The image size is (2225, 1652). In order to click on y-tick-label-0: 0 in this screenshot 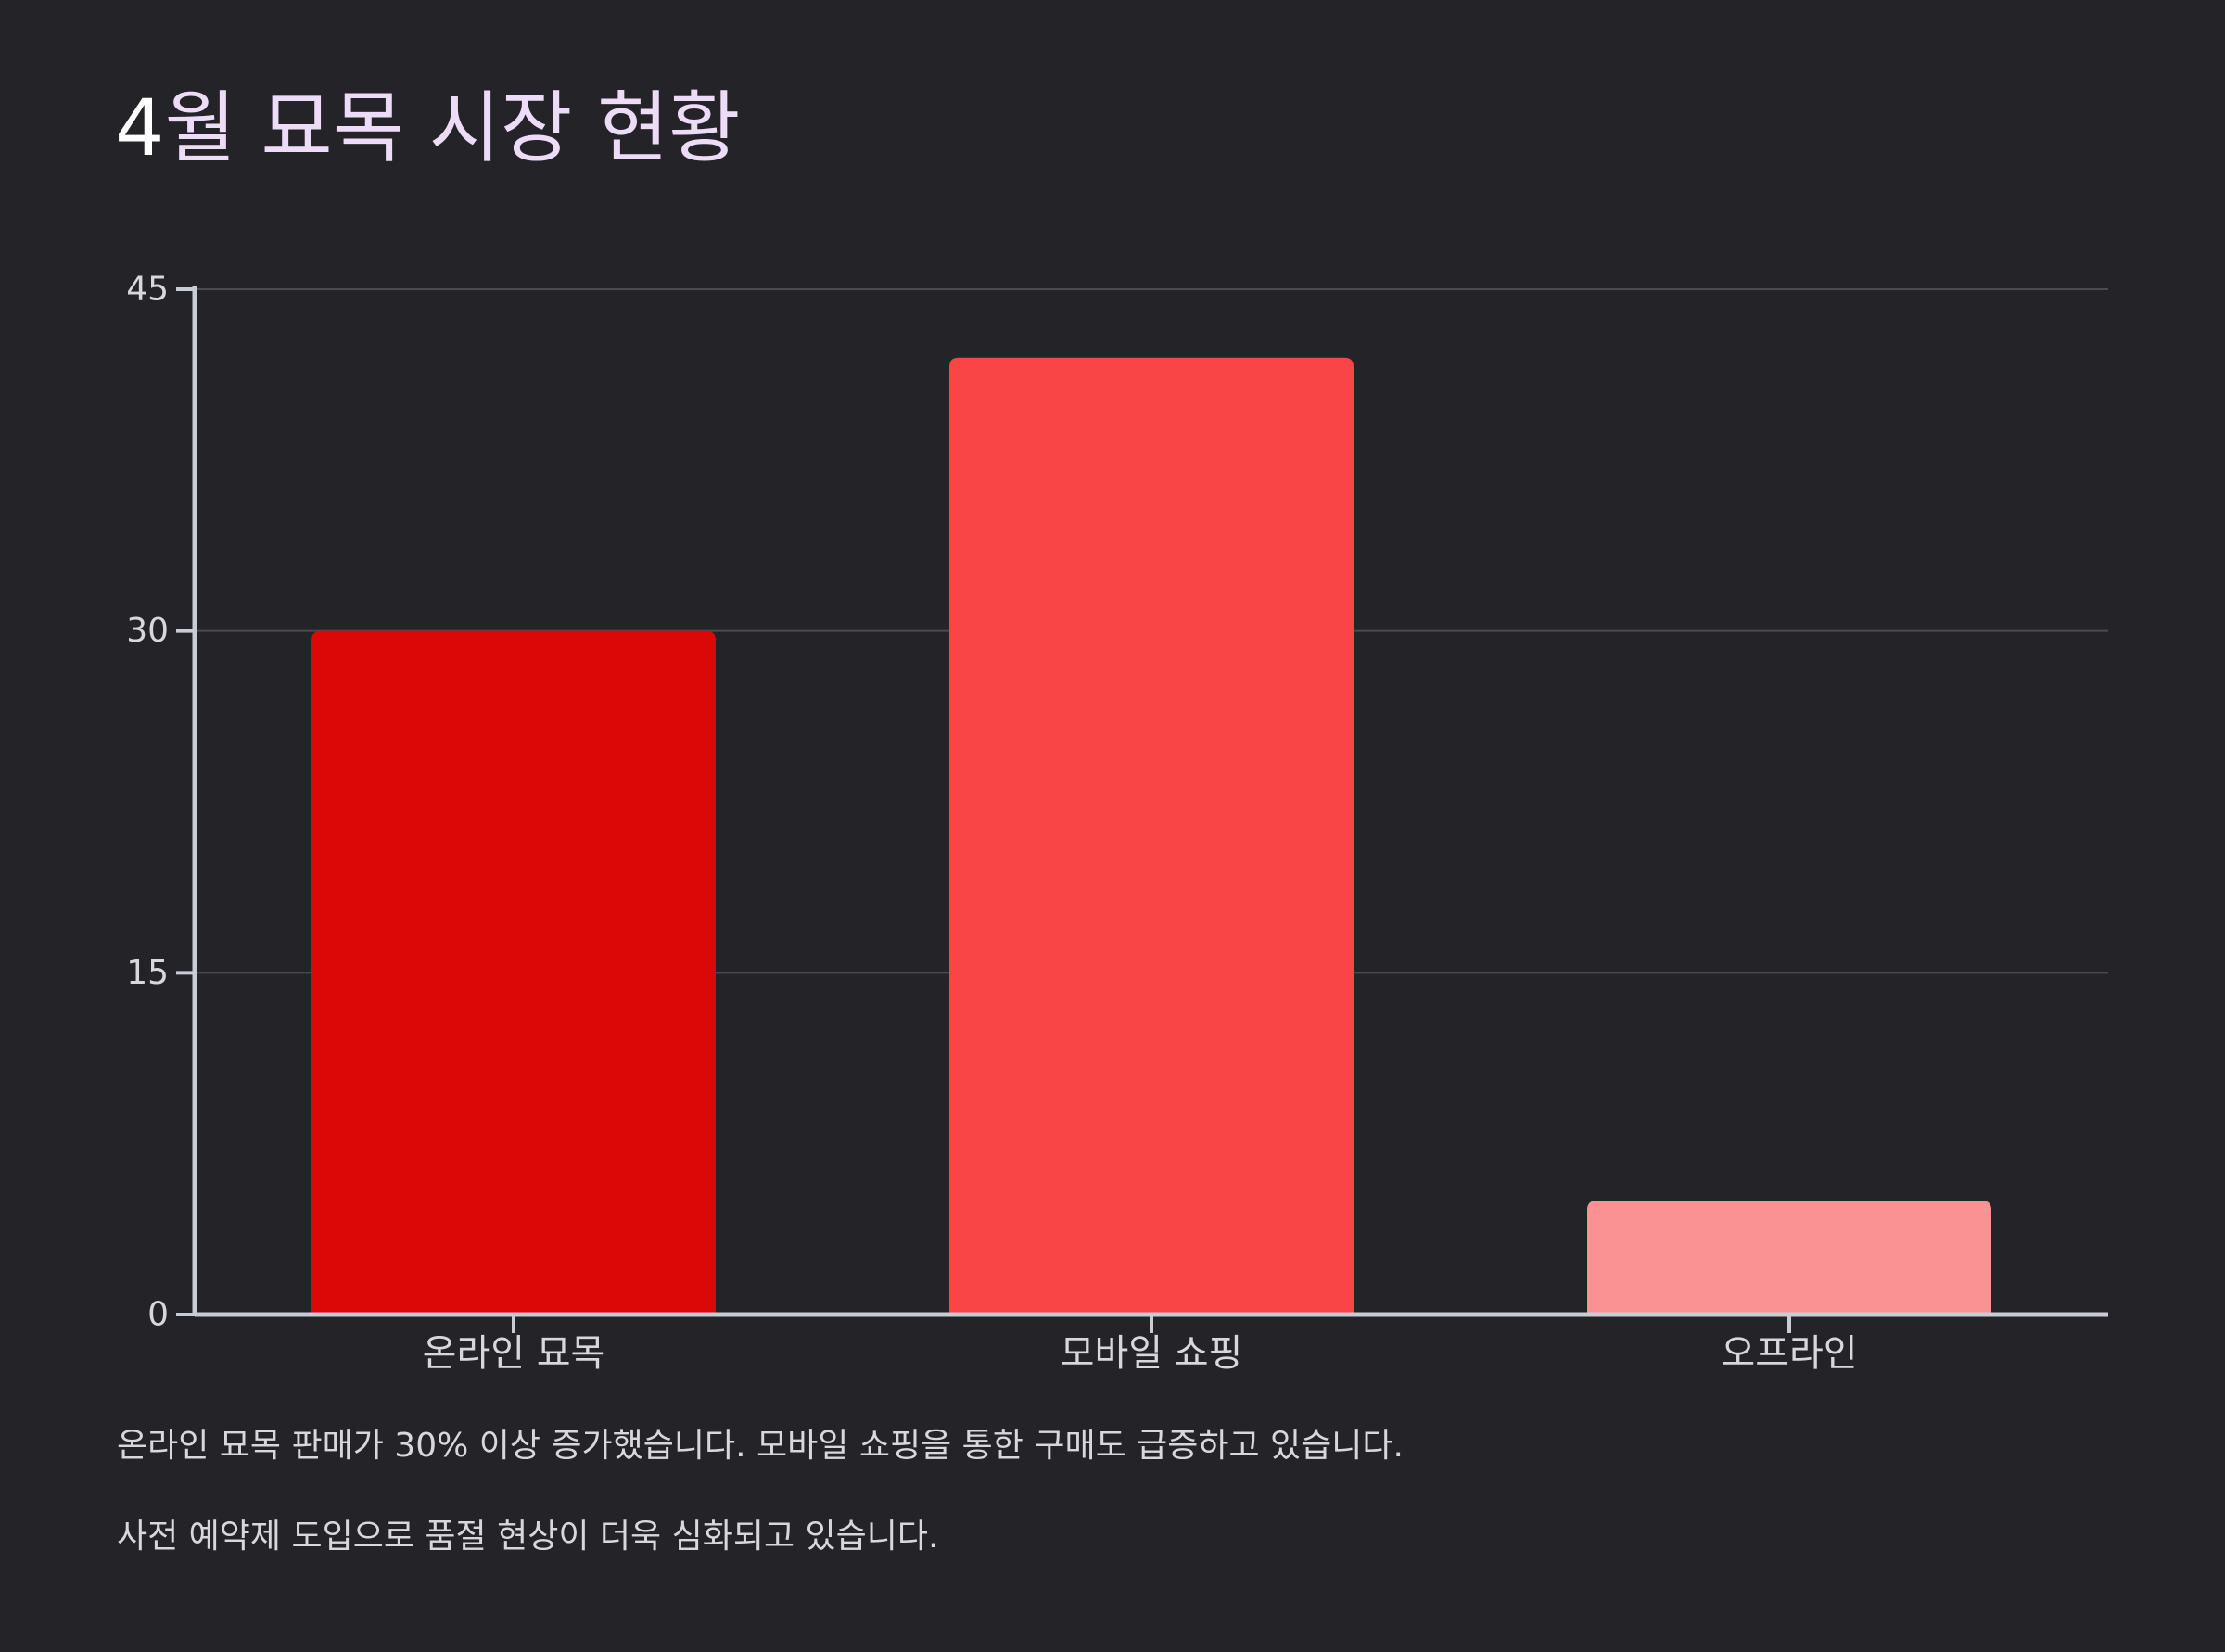, I will do `click(158, 1315)`.